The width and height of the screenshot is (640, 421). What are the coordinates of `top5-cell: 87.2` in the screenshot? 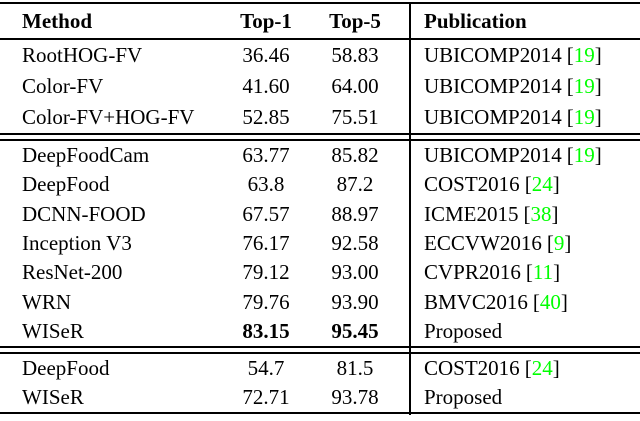 It's located at (355, 184).